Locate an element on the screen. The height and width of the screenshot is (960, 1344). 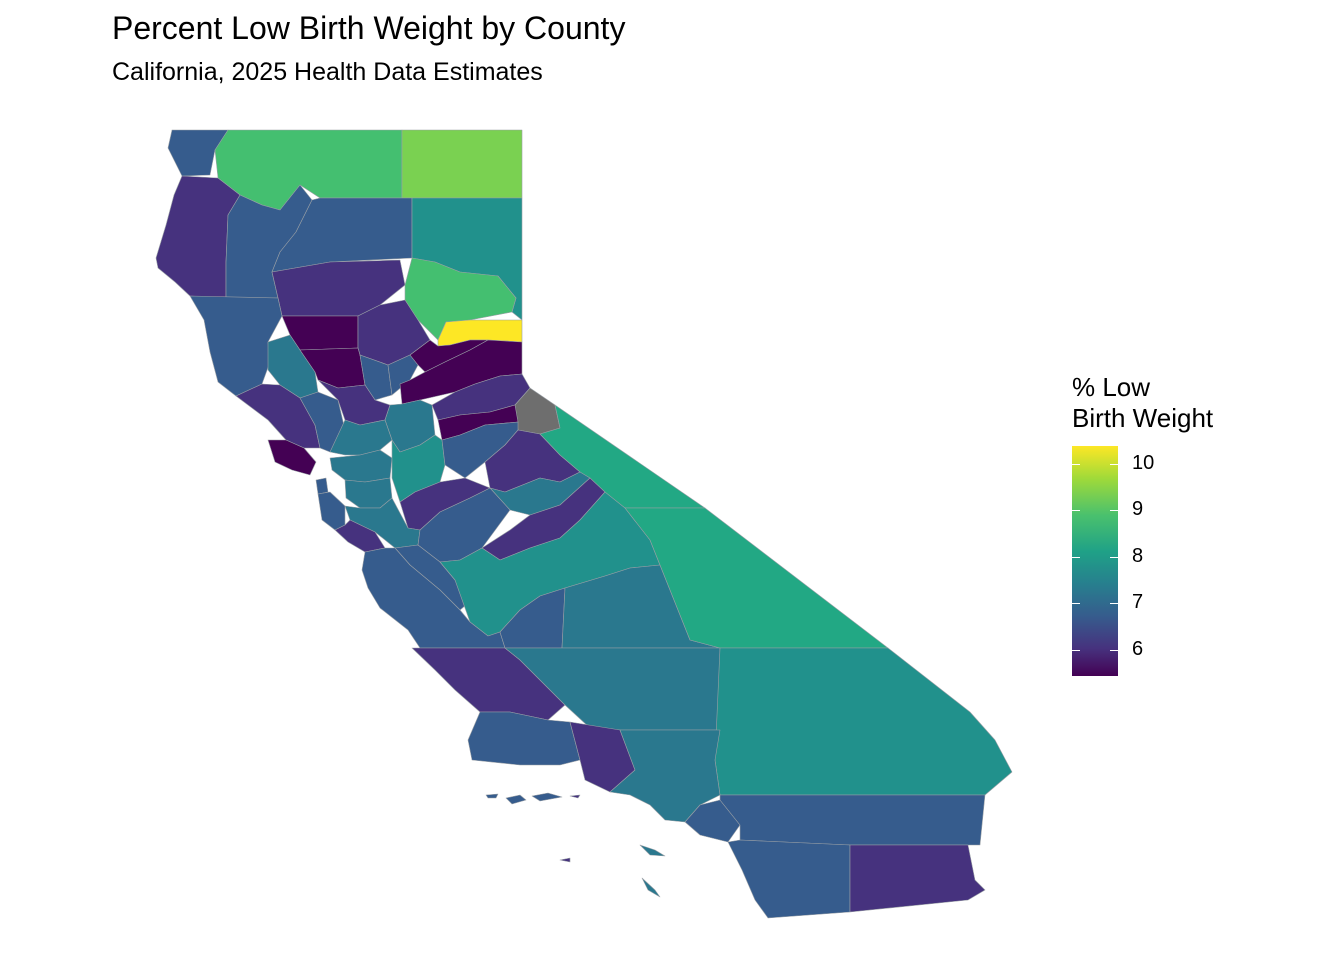
chart-subtitle: California, 2025 Health Data Estimates is located at coordinates (327, 72).